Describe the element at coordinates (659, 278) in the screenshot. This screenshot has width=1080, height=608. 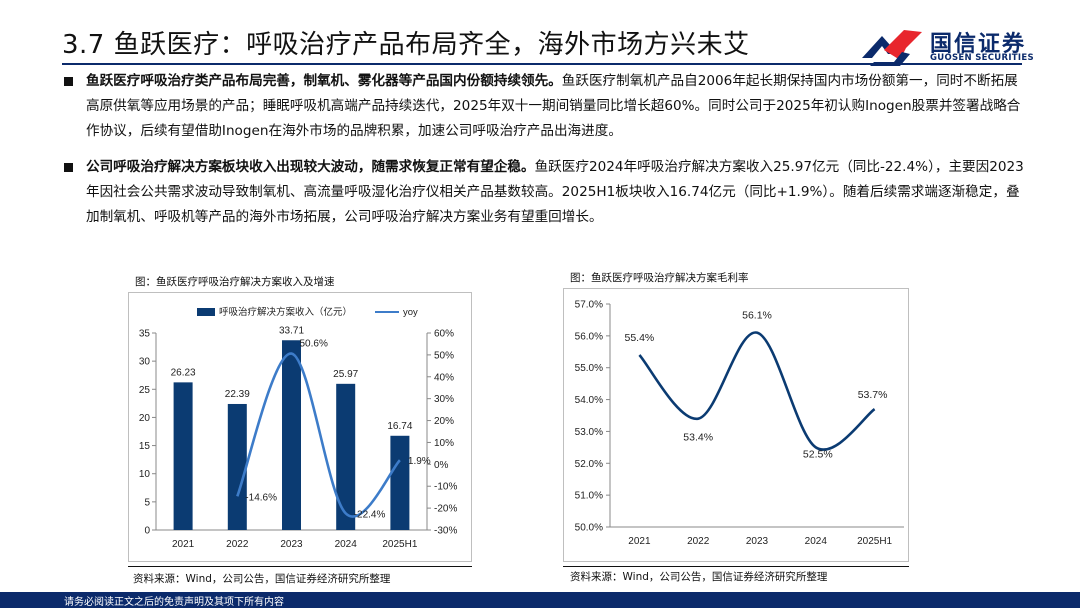
I see `chart-2-caption: 图：鱼跃医疗呼吸治疗解决方案毛利率` at that location.